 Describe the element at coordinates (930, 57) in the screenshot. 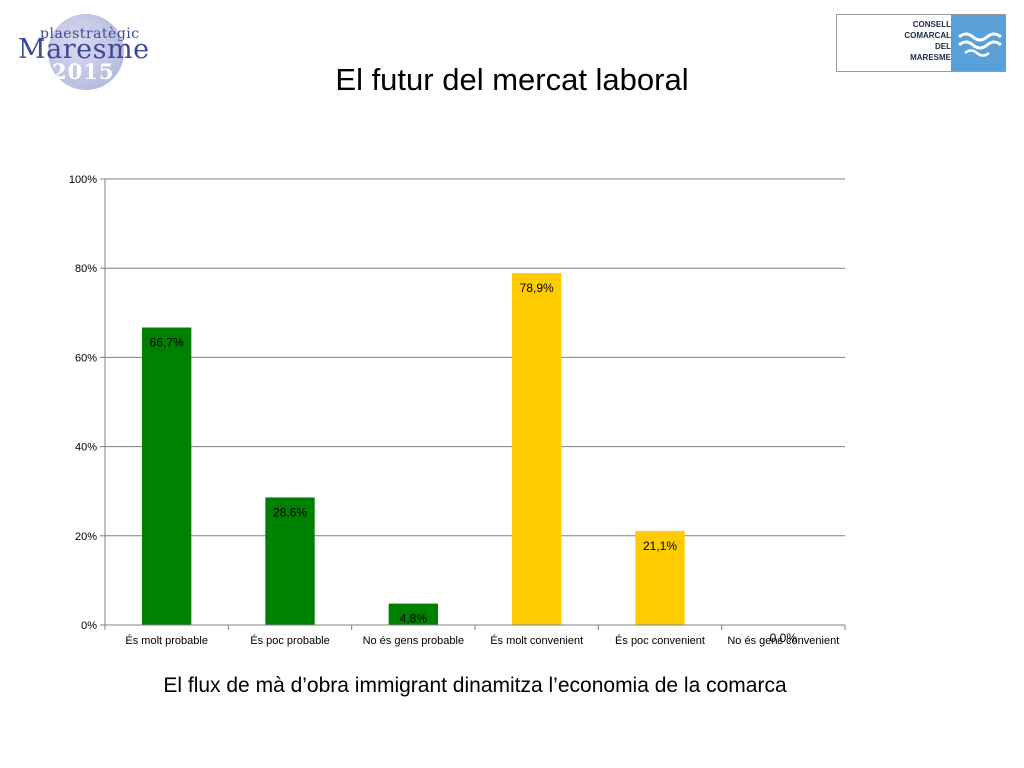

I see `consell-logo-line: MARESME` at that location.